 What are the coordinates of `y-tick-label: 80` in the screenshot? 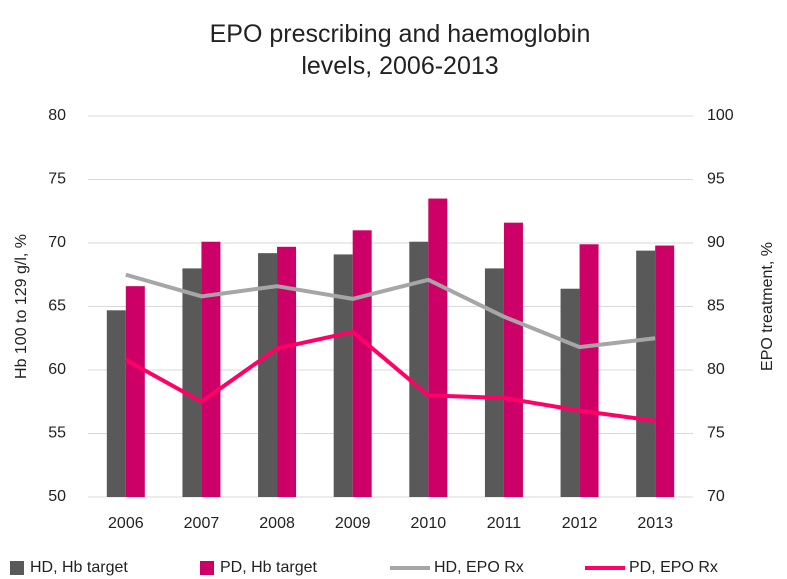 It's located at (57, 115).